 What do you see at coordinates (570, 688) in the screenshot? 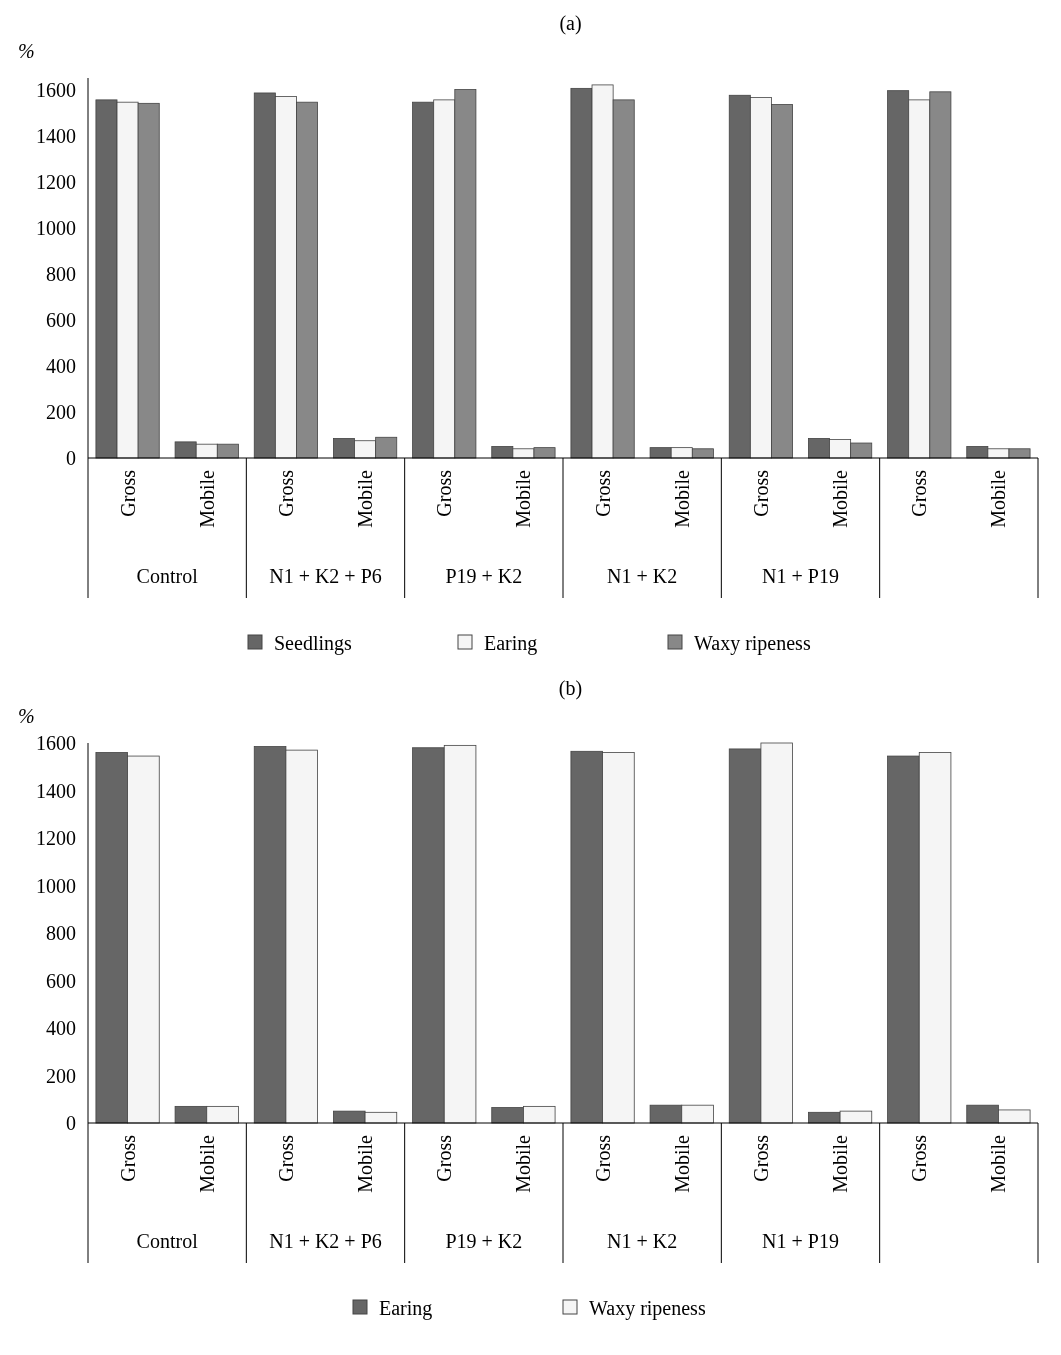
I see `chart-title: (b)` at bounding box center [570, 688].